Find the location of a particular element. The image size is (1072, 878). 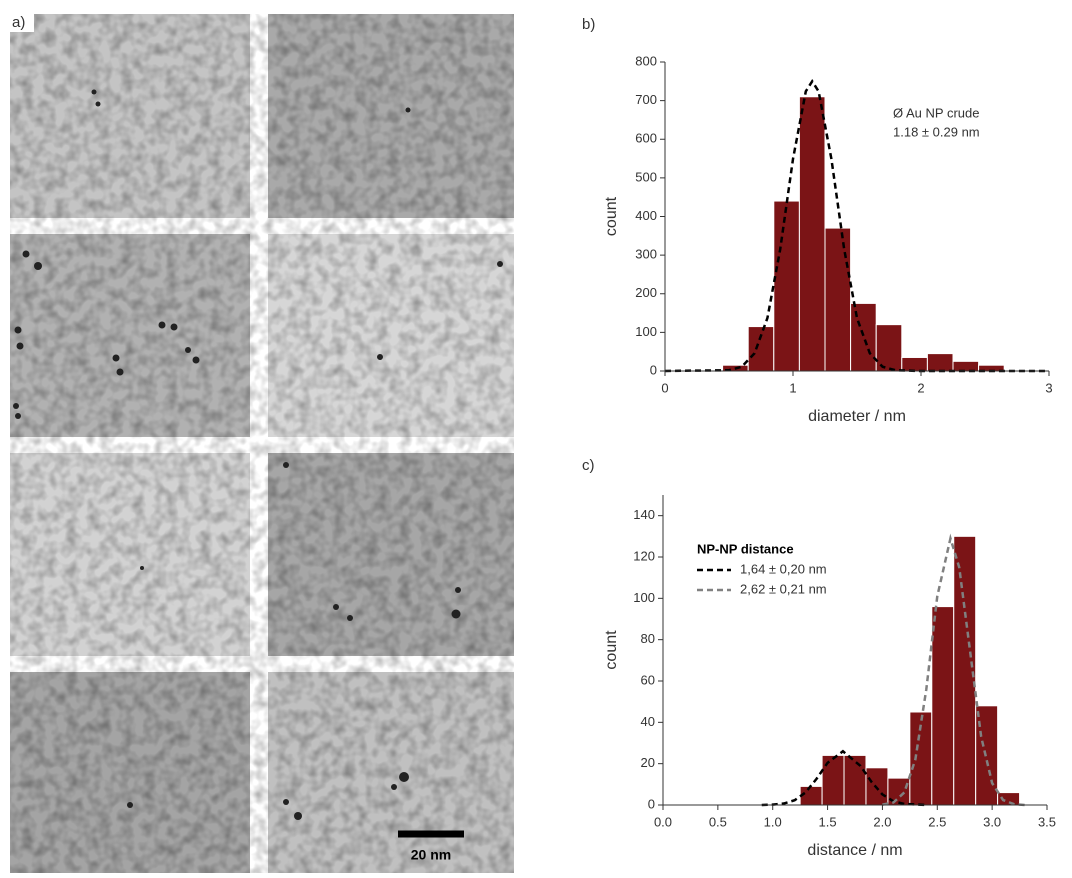

y-tick-label: 60 is located at coordinates (648, 679).